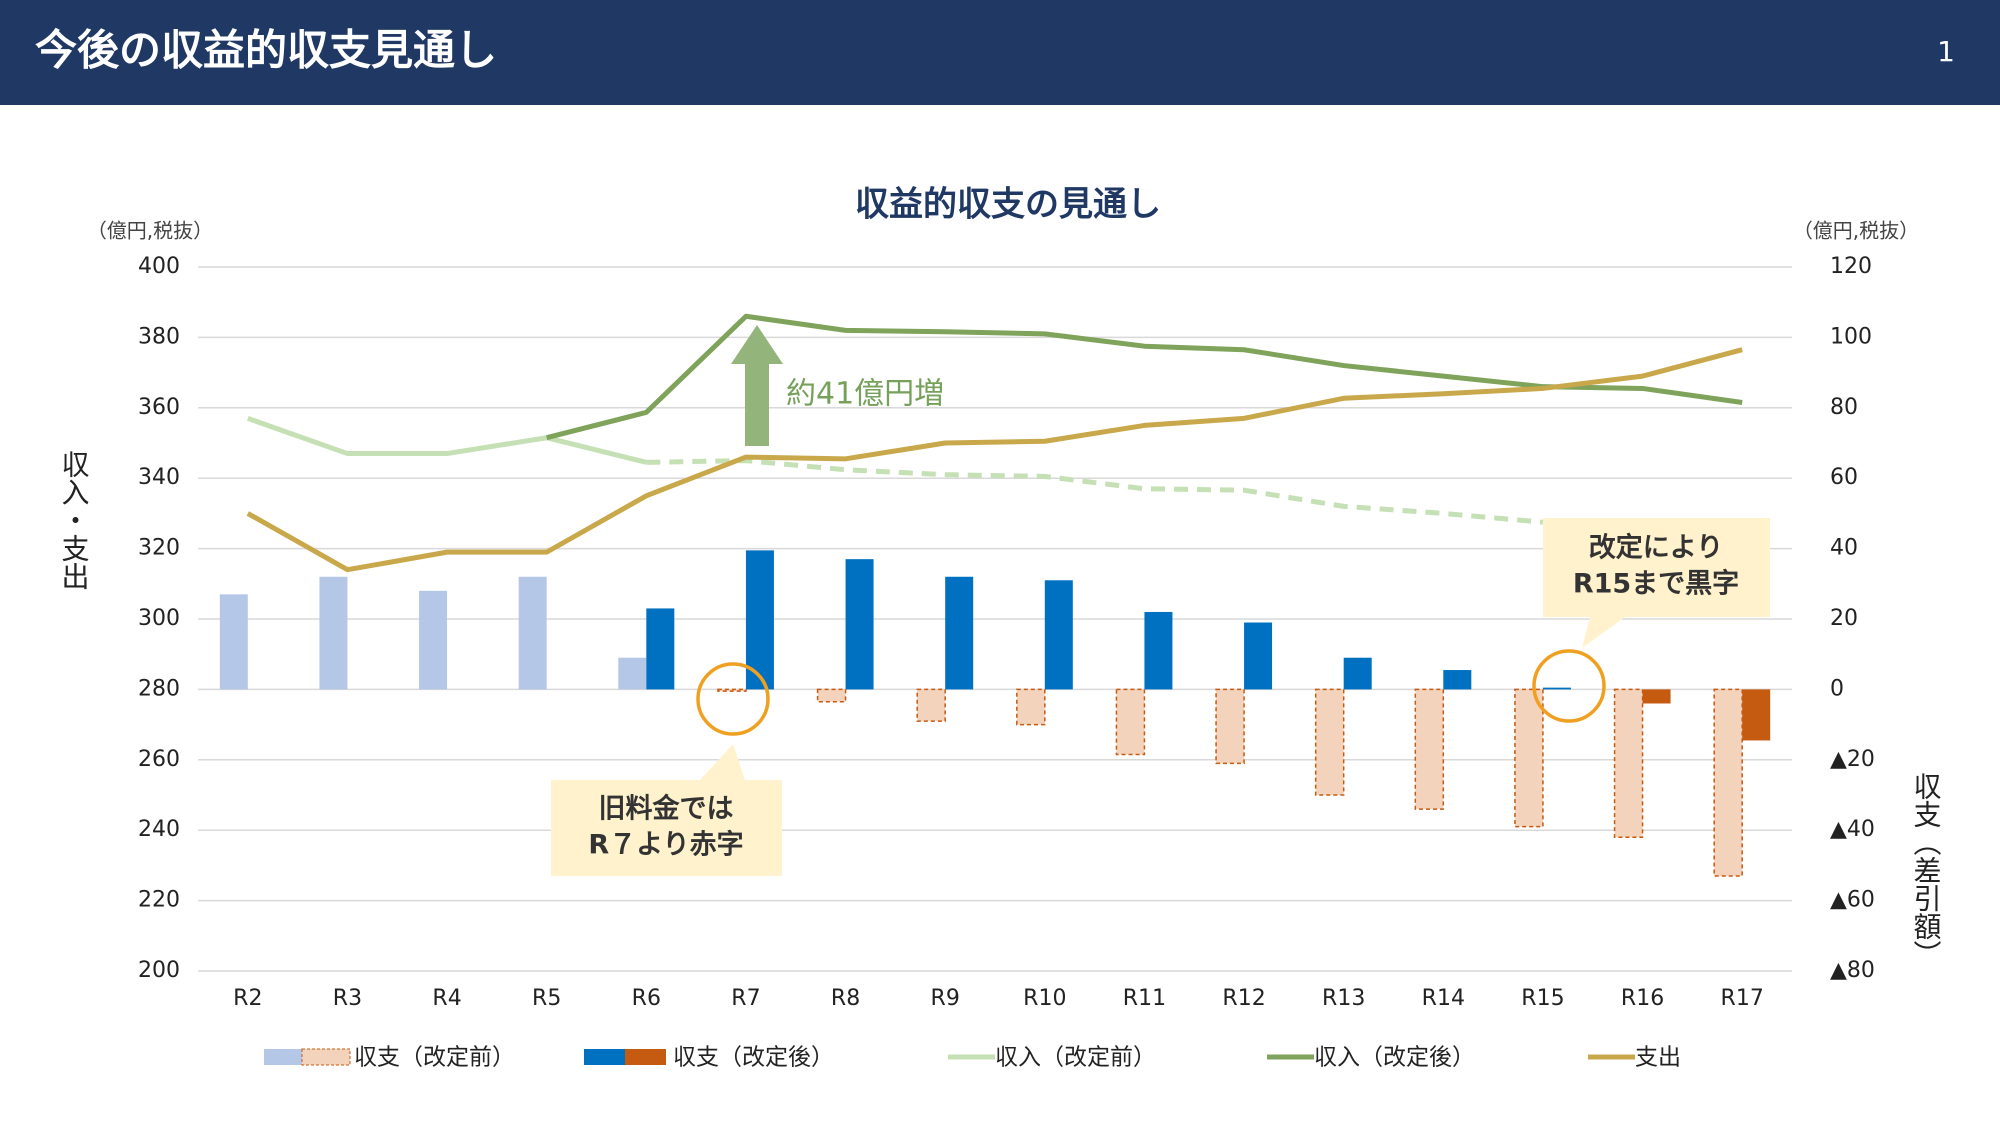 The height and width of the screenshot is (1125, 2000). Describe the element at coordinates (1443, 998) in the screenshot. I see `x-tick-label: R14` at that location.